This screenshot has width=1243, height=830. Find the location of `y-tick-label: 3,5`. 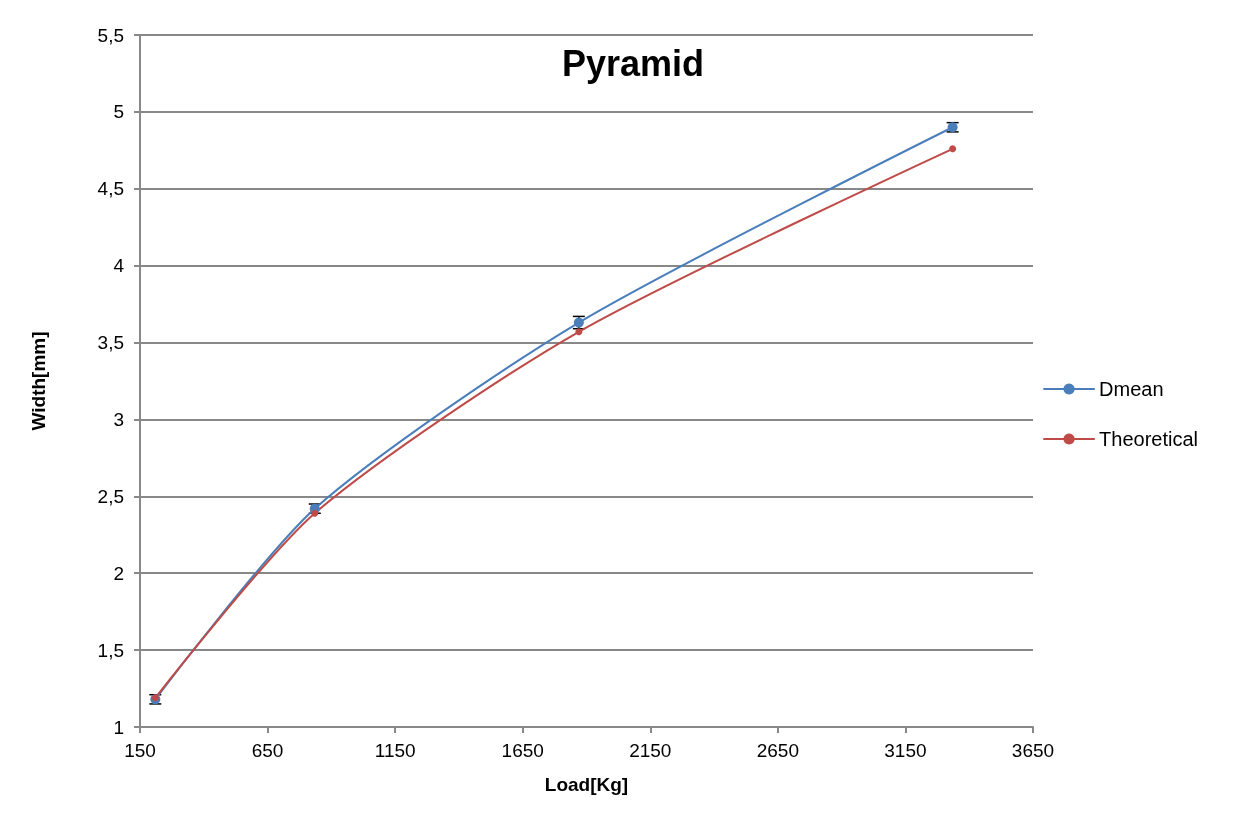

y-tick-label: 3,5 is located at coordinates (110, 343).